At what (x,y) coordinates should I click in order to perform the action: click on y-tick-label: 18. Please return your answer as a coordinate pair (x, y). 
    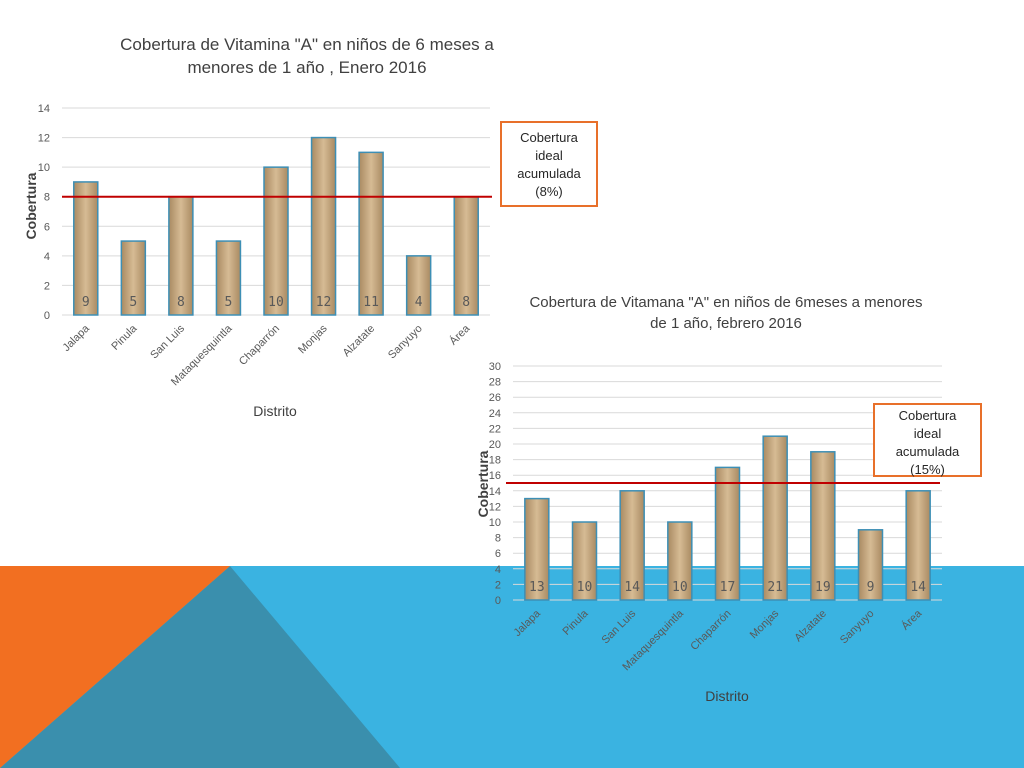
    Looking at the image, I should click on (495, 461).